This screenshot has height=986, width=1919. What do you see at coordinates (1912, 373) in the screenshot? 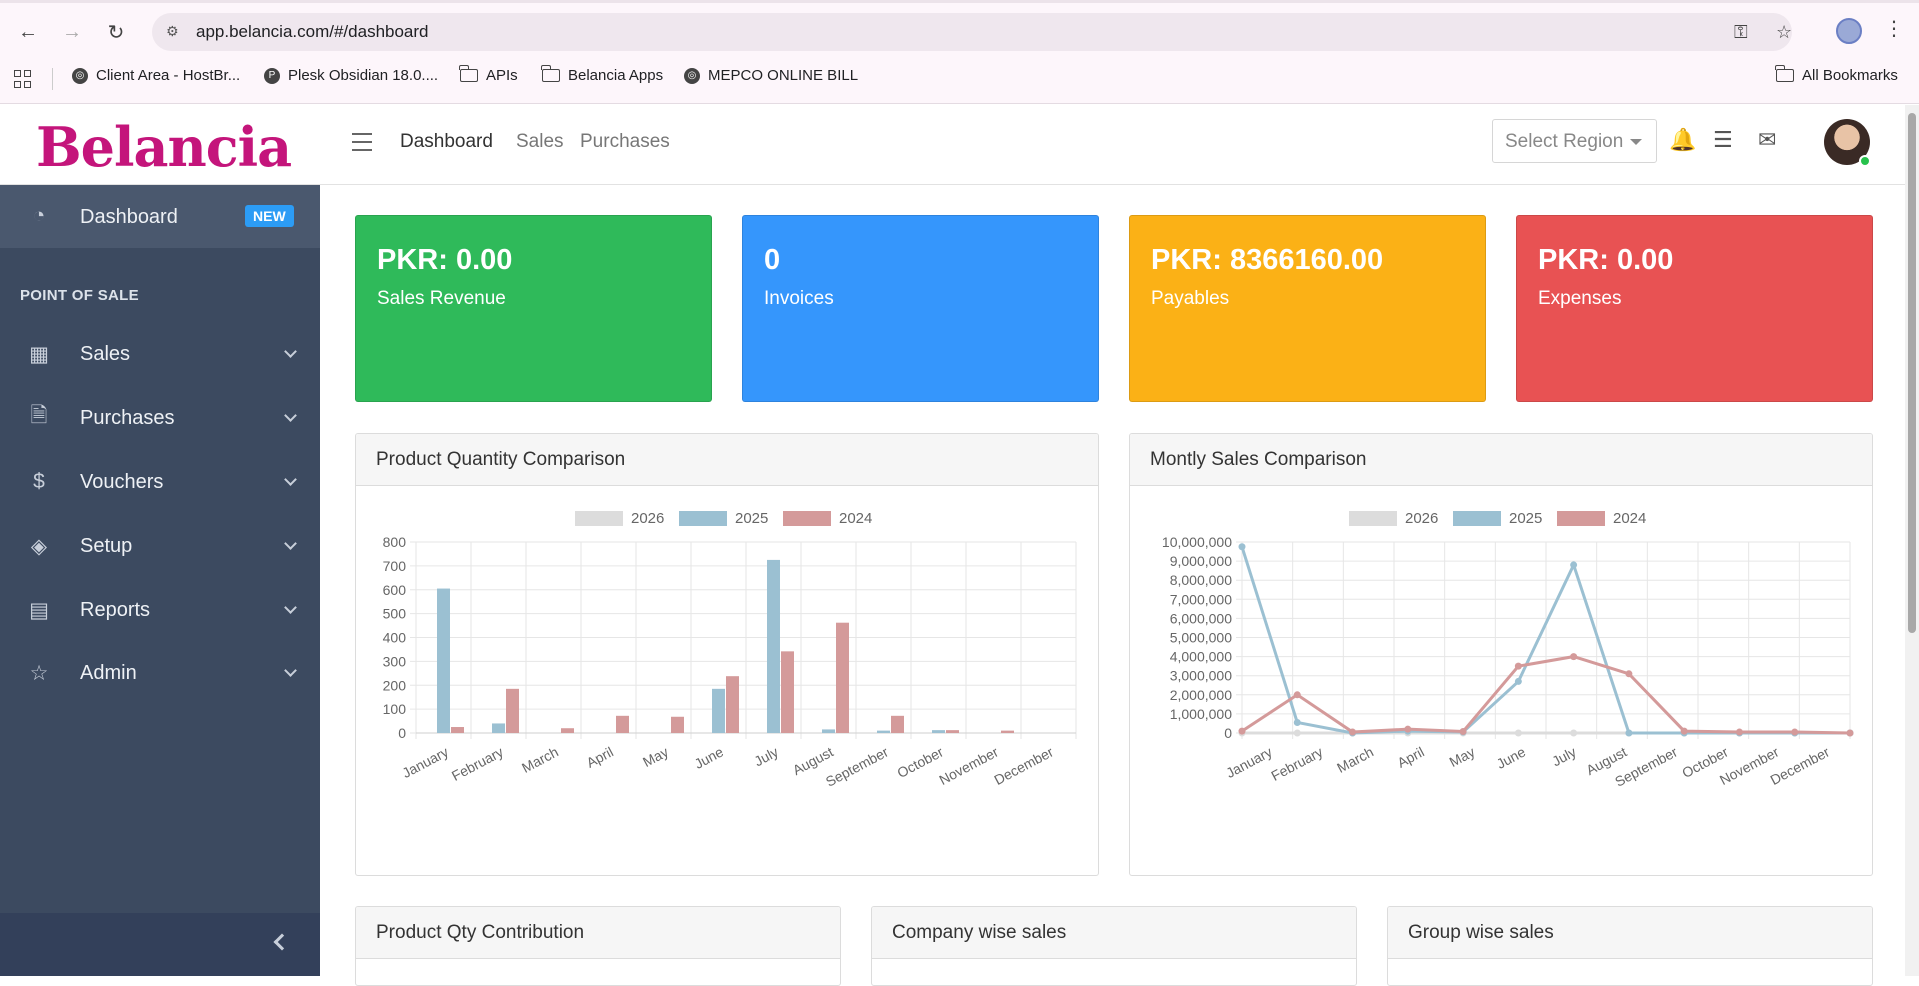
I see `scrollbar-thumb` at bounding box center [1912, 373].